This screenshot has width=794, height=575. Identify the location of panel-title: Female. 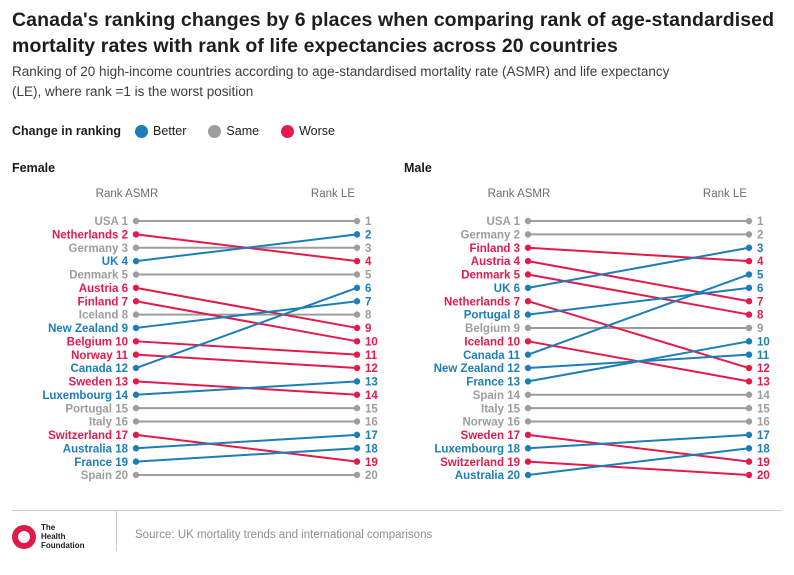
(33, 168).